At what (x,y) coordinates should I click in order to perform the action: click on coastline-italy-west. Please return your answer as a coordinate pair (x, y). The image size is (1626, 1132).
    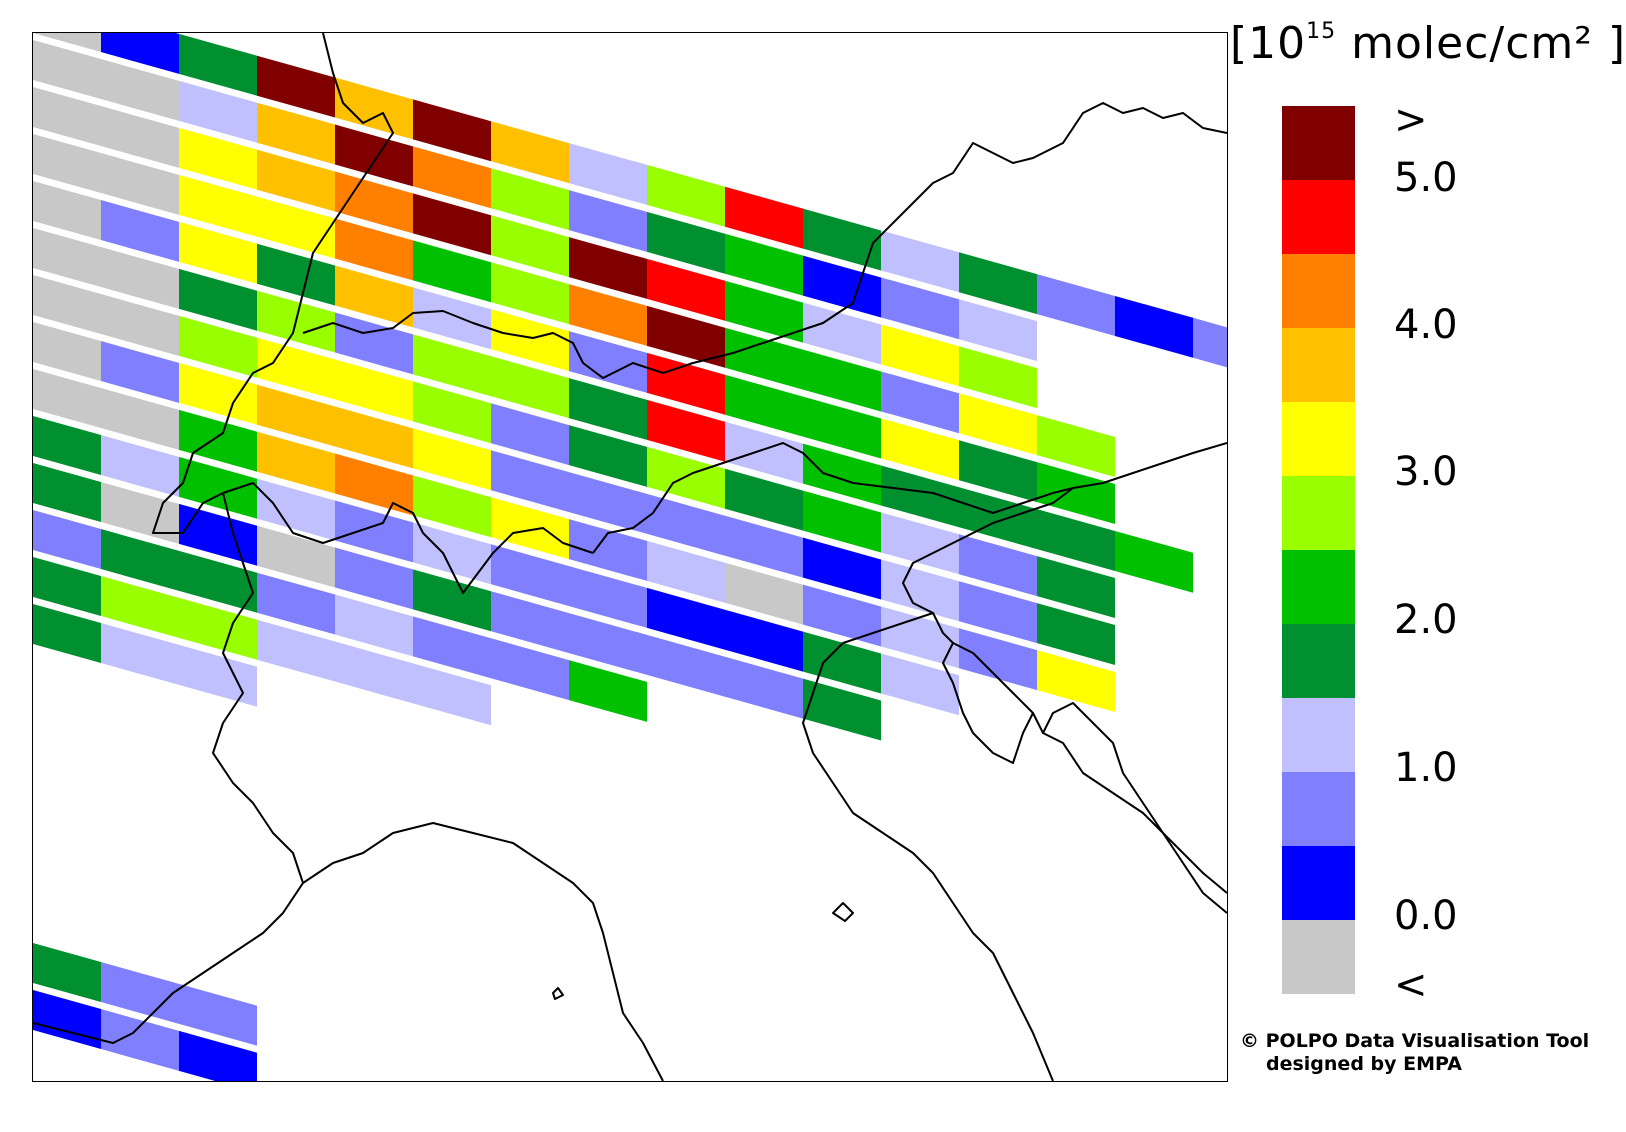
    Looking at the image, I should click on (168, 768).